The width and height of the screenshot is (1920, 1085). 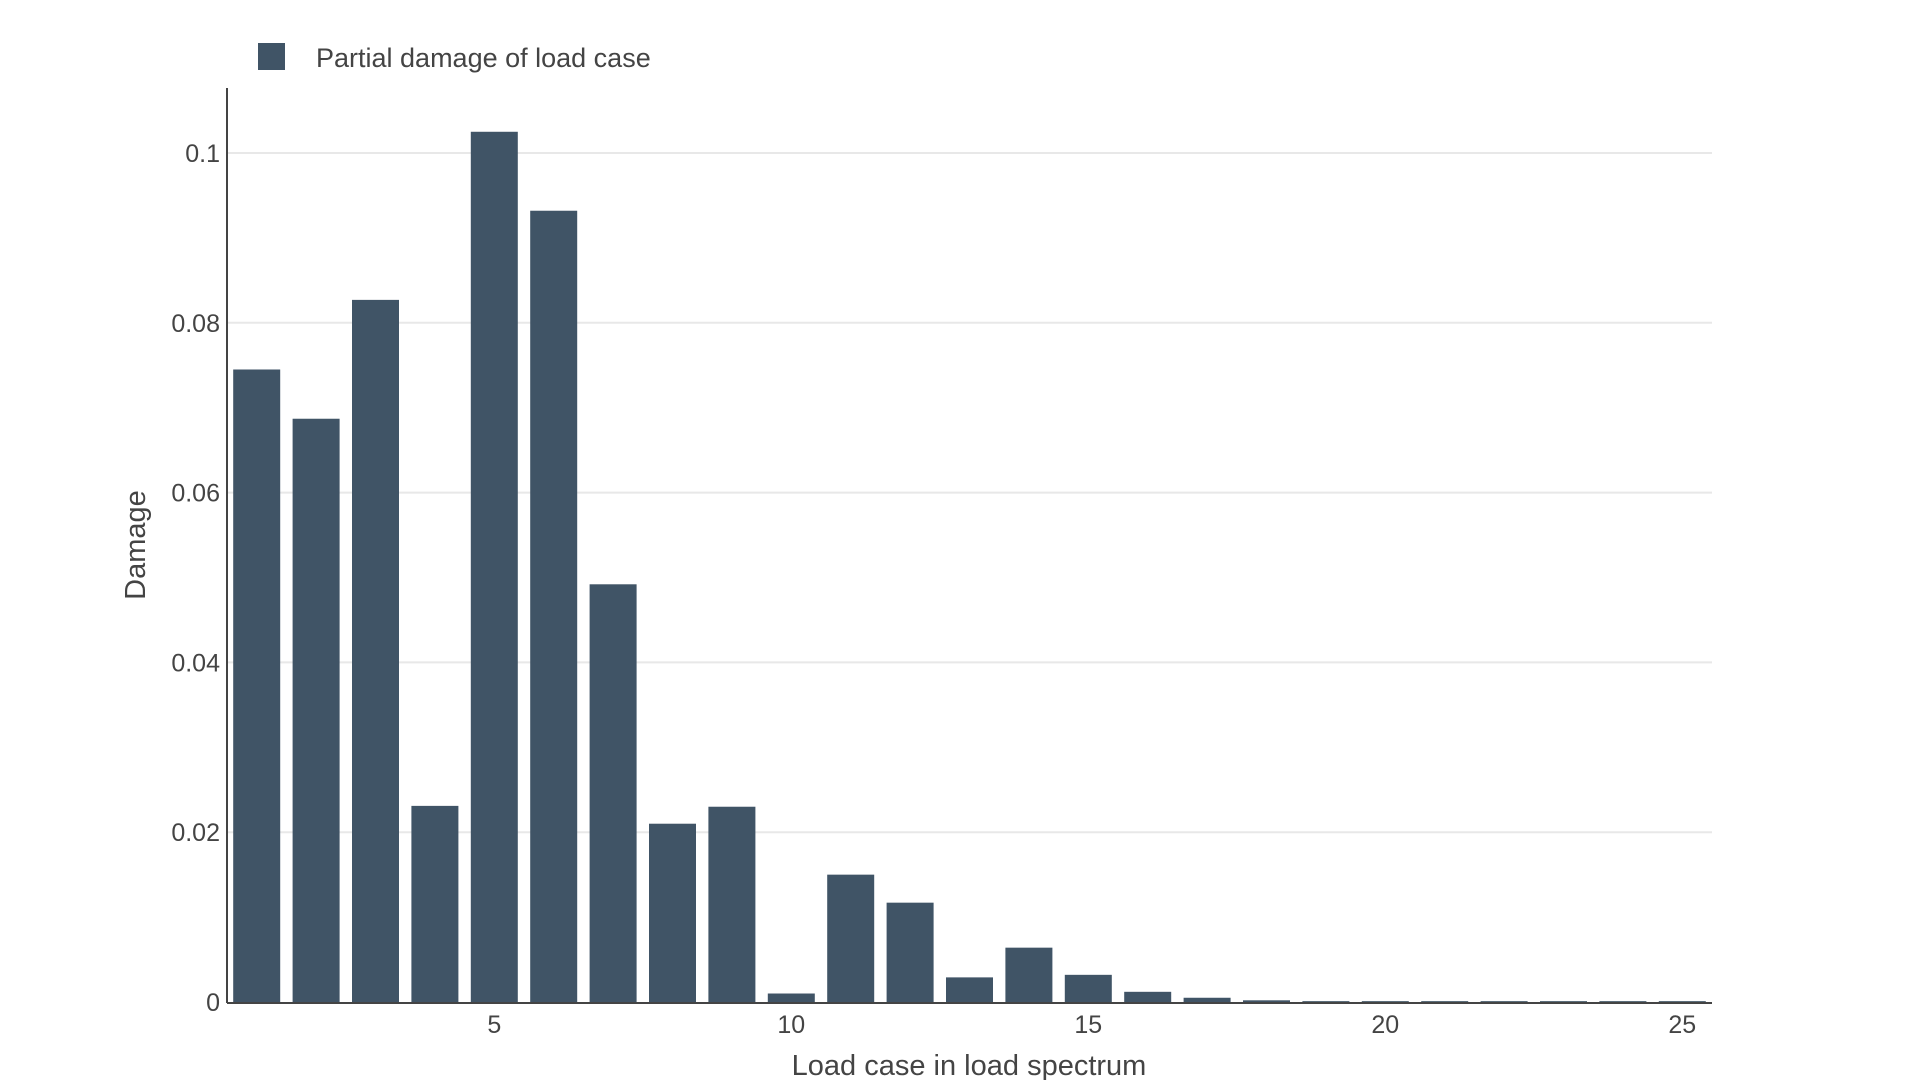 I want to click on x-tick-label: 5, so click(x=494, y=1025).